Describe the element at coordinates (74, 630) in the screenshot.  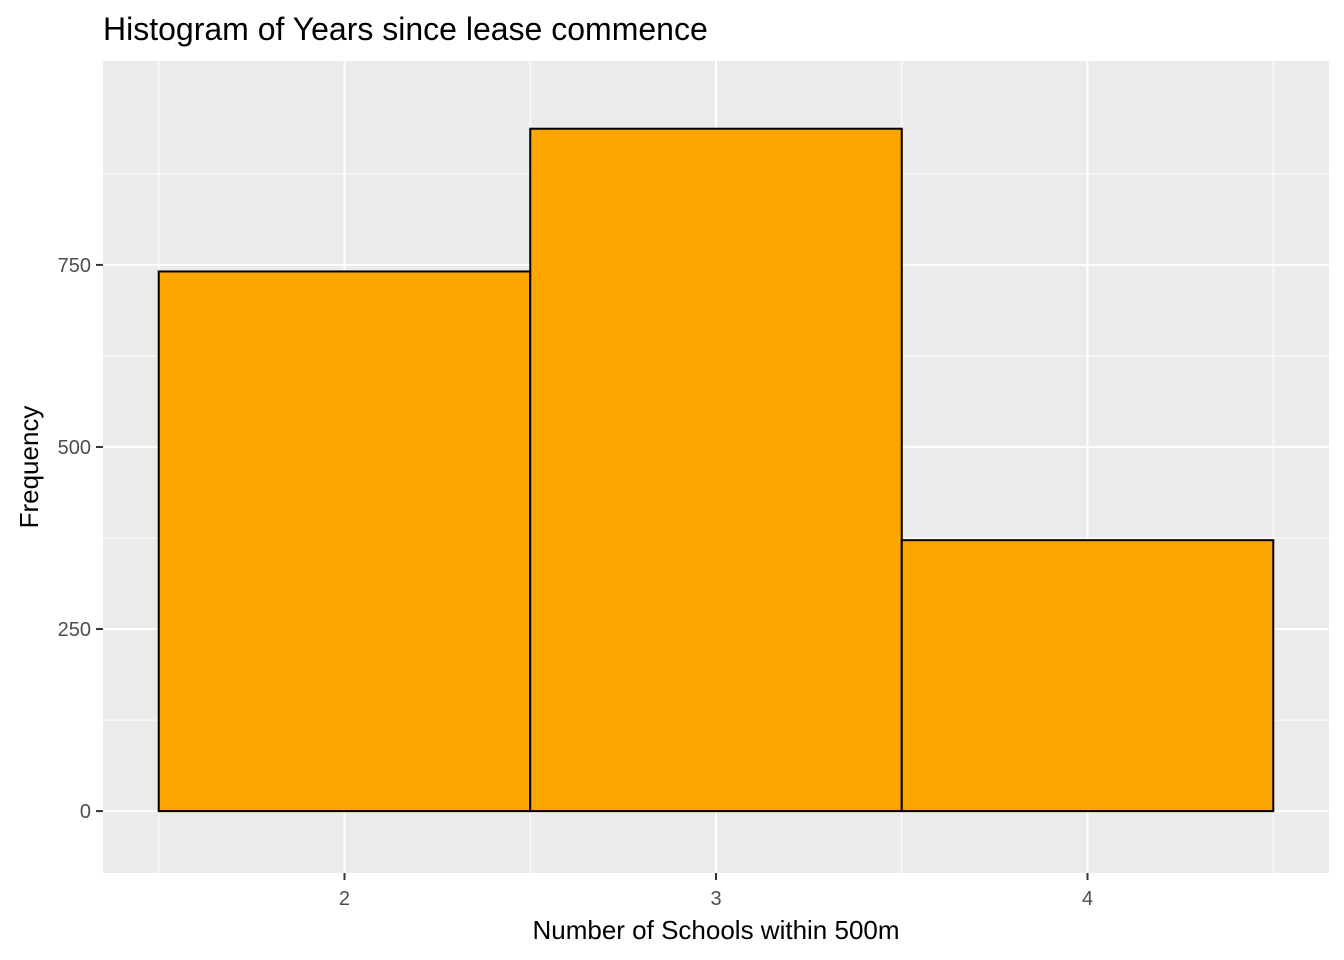
I see `y-tick-label: 250` at that location.